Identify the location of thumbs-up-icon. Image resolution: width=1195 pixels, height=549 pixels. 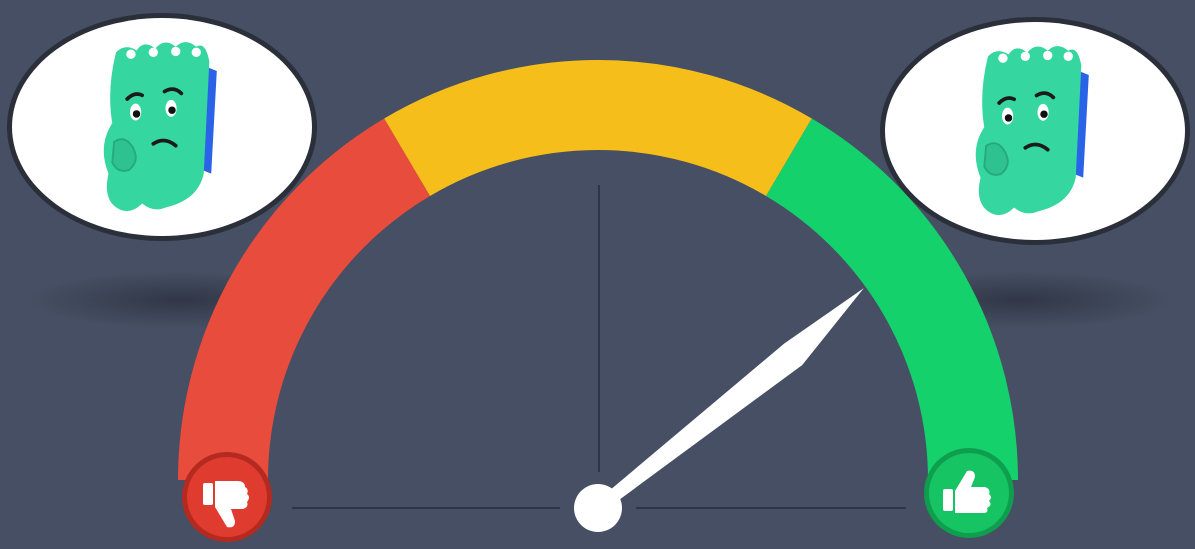
(967, 491).